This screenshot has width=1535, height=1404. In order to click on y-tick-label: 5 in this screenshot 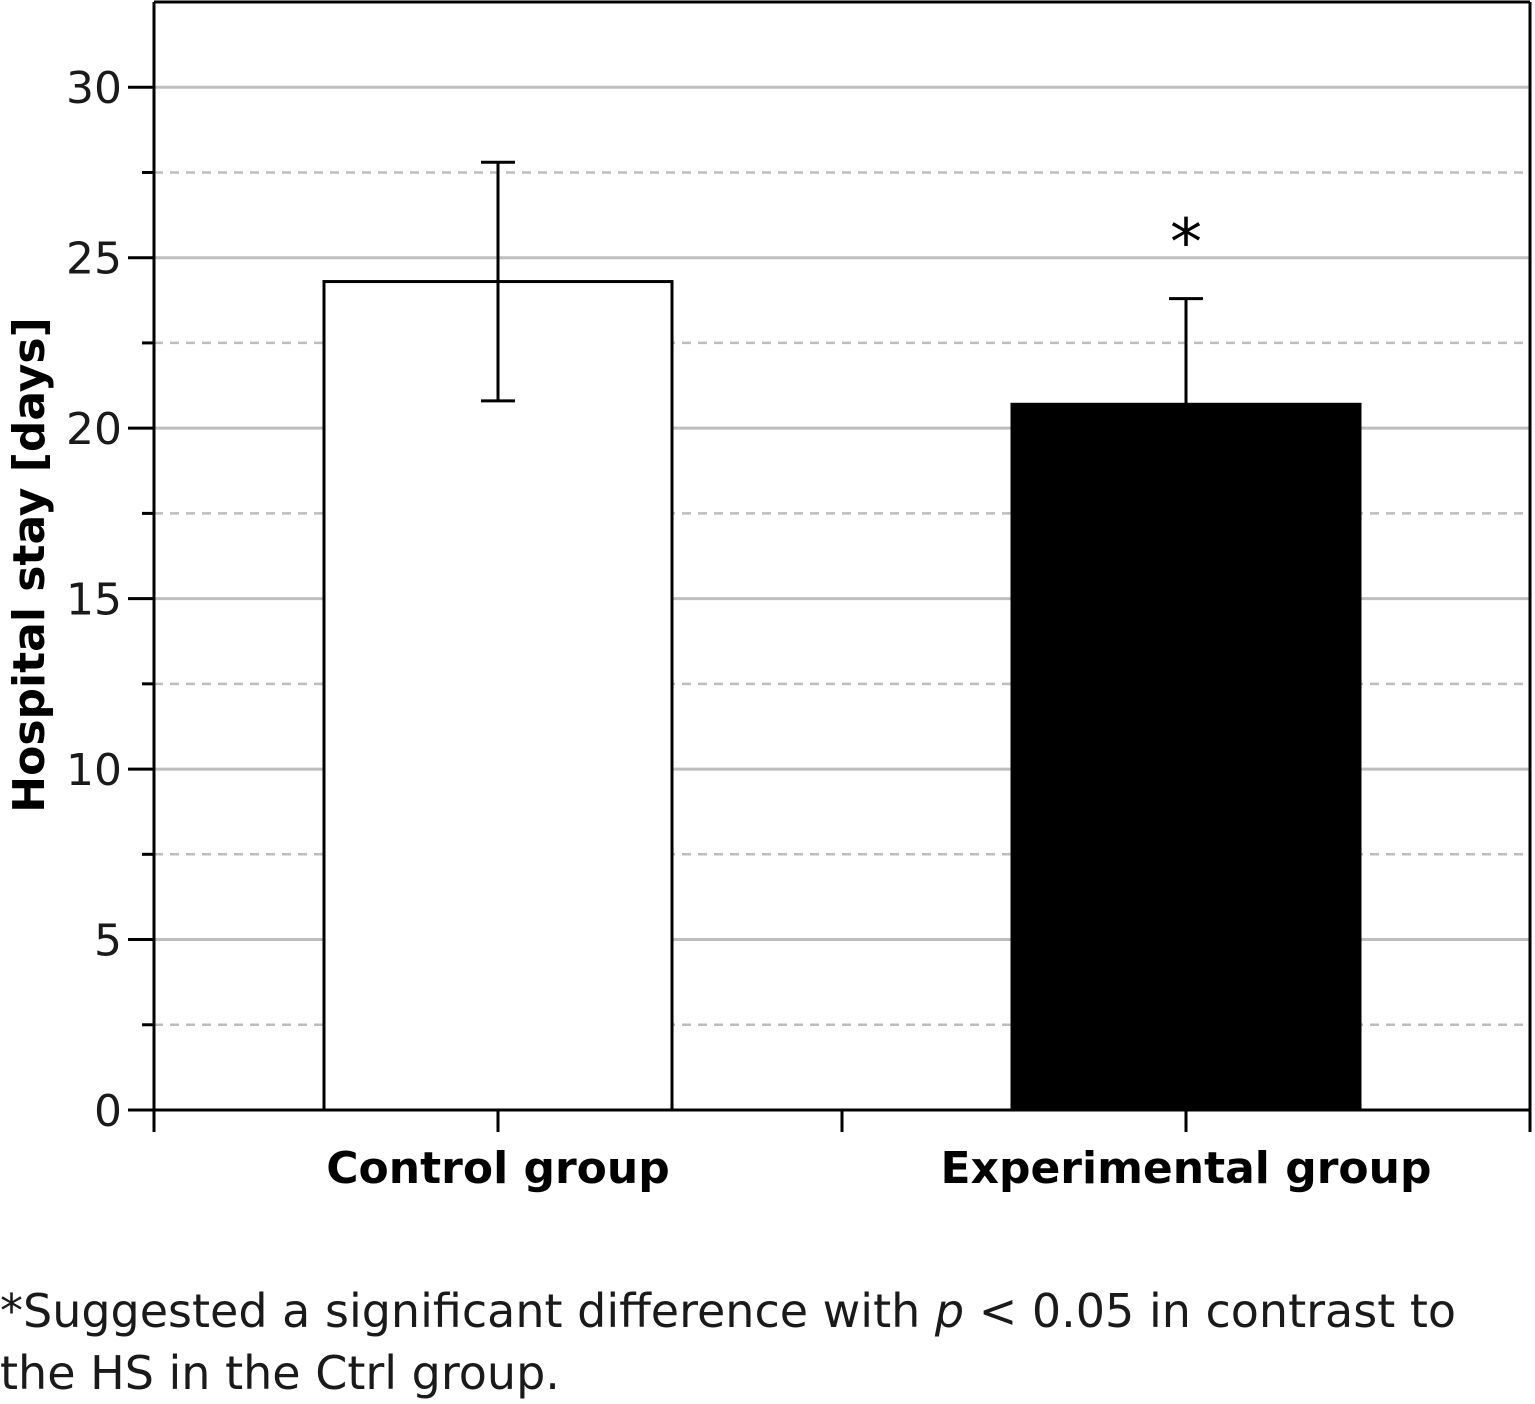, I will do `click(108, 941)`.